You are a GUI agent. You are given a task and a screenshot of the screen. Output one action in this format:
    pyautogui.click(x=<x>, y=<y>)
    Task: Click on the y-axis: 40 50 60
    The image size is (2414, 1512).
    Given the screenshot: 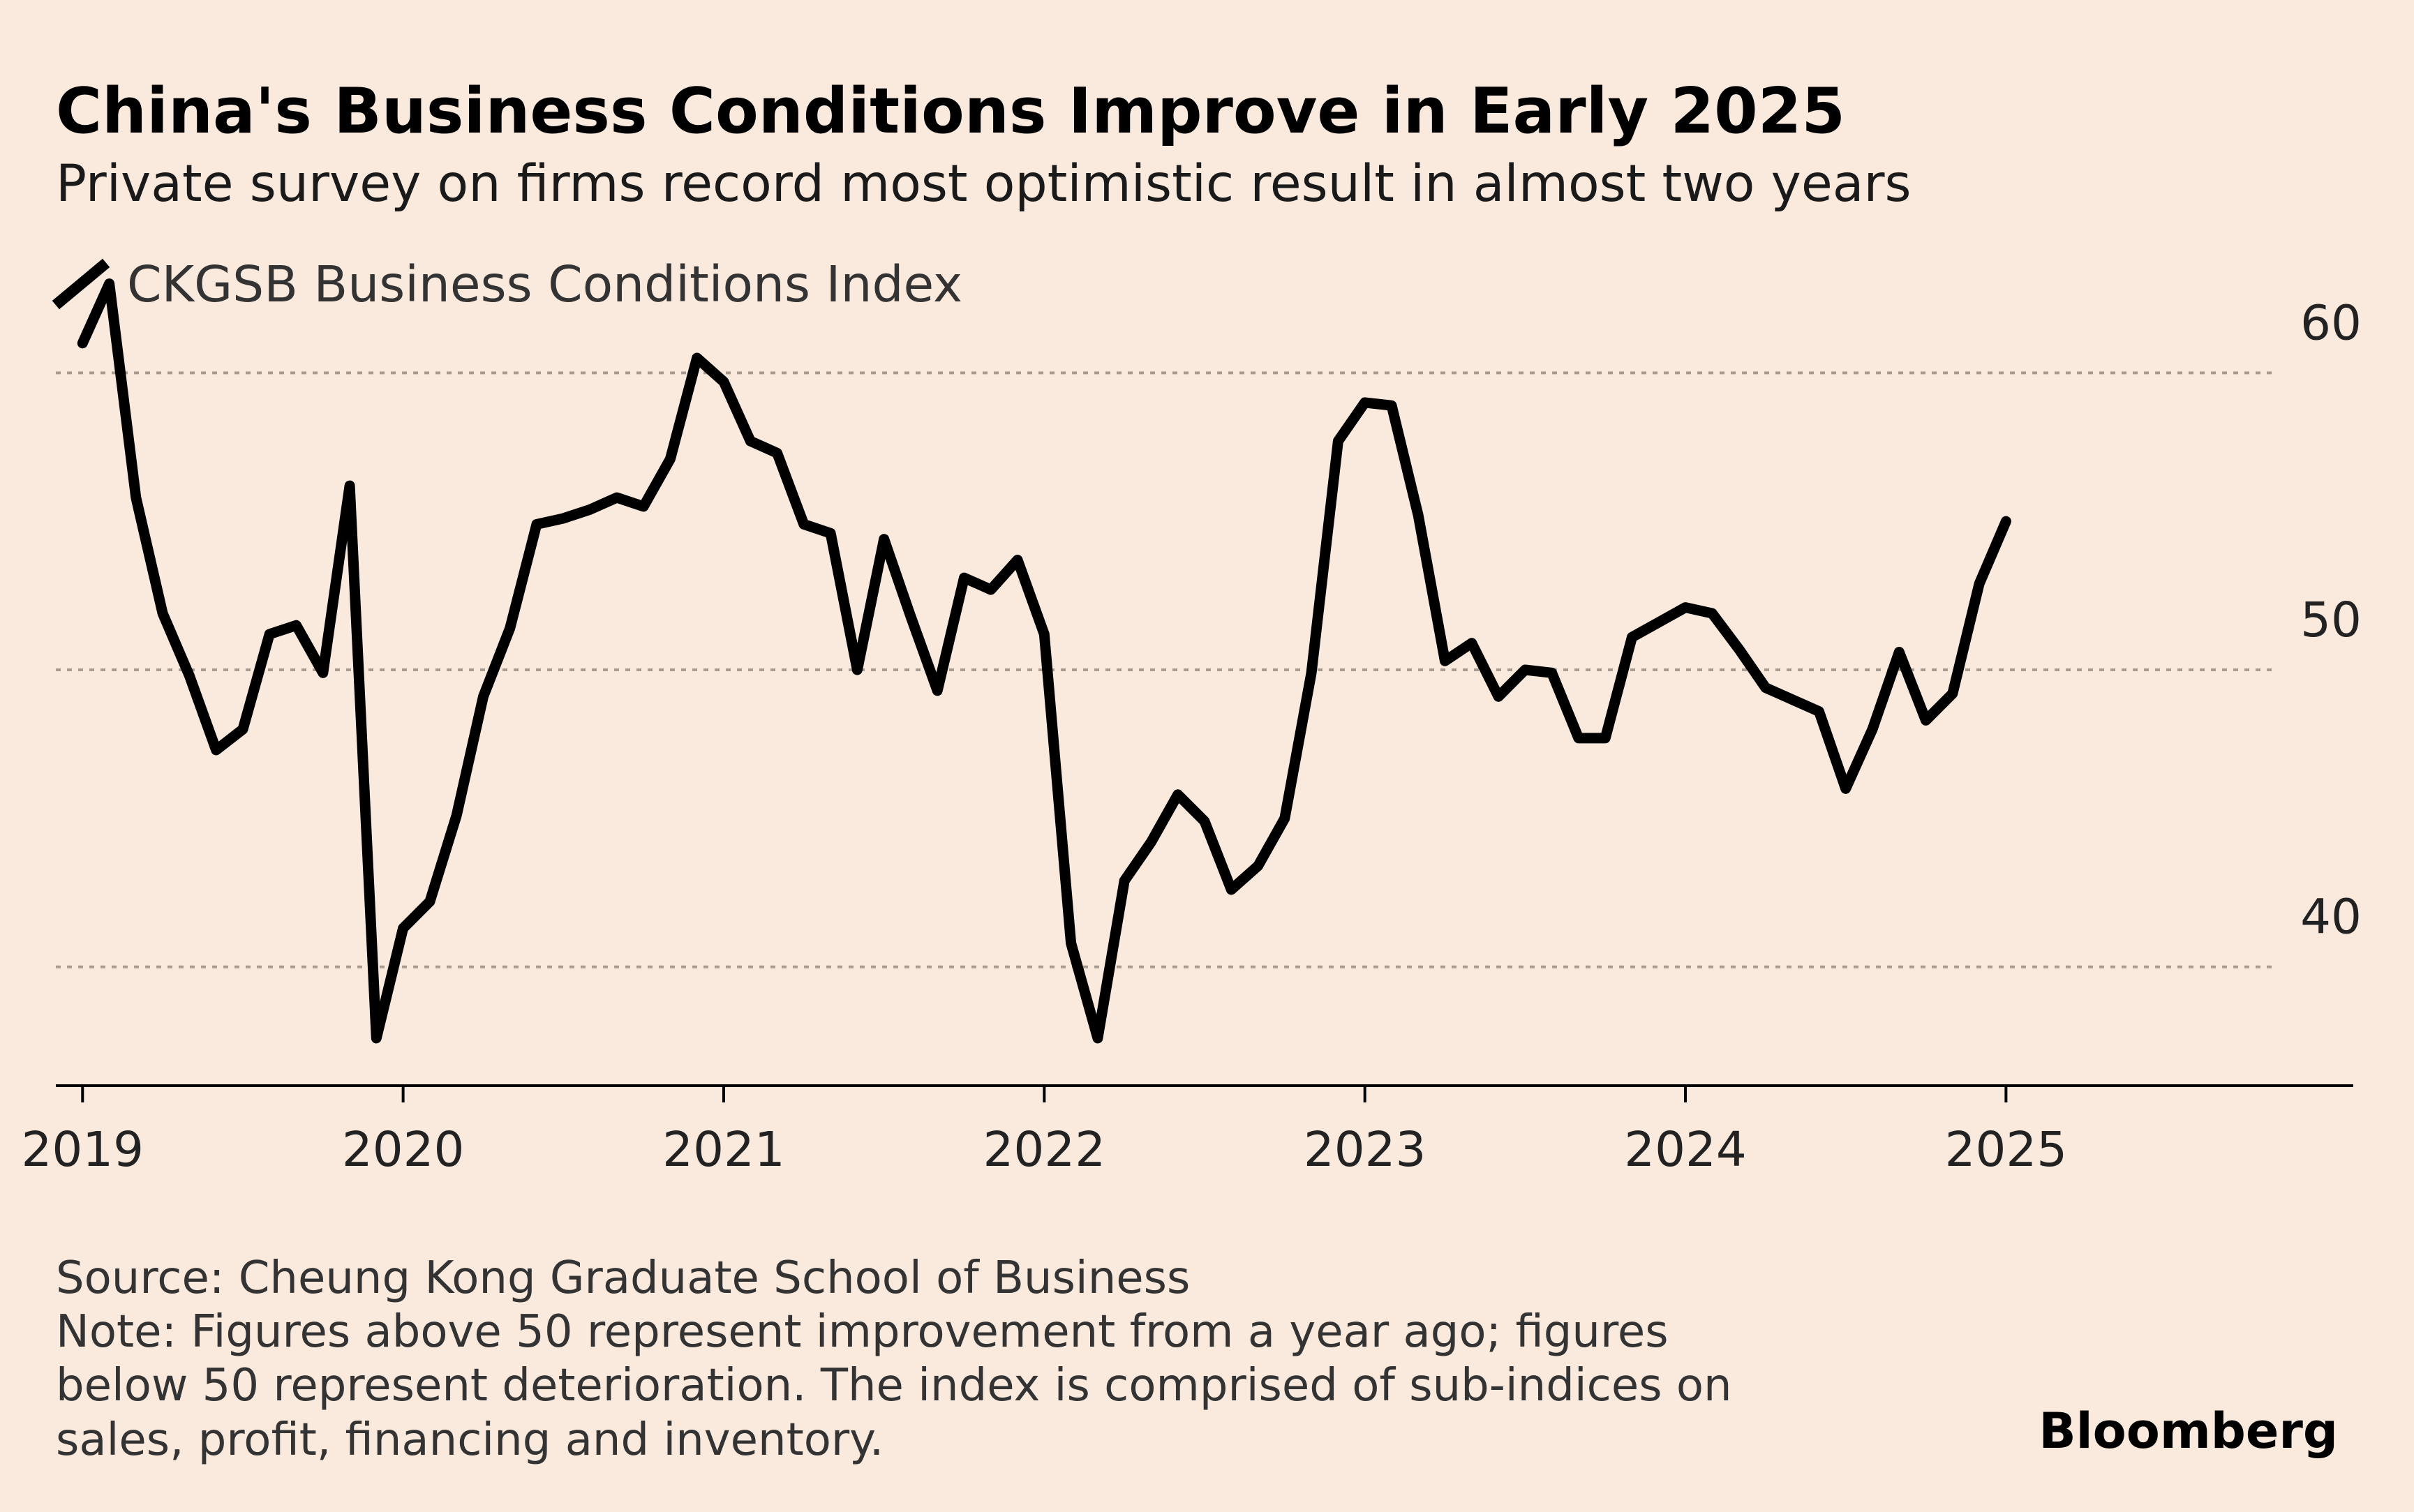 What is the action you would take?
    pyautogui.click(x=2331, y=620)
    